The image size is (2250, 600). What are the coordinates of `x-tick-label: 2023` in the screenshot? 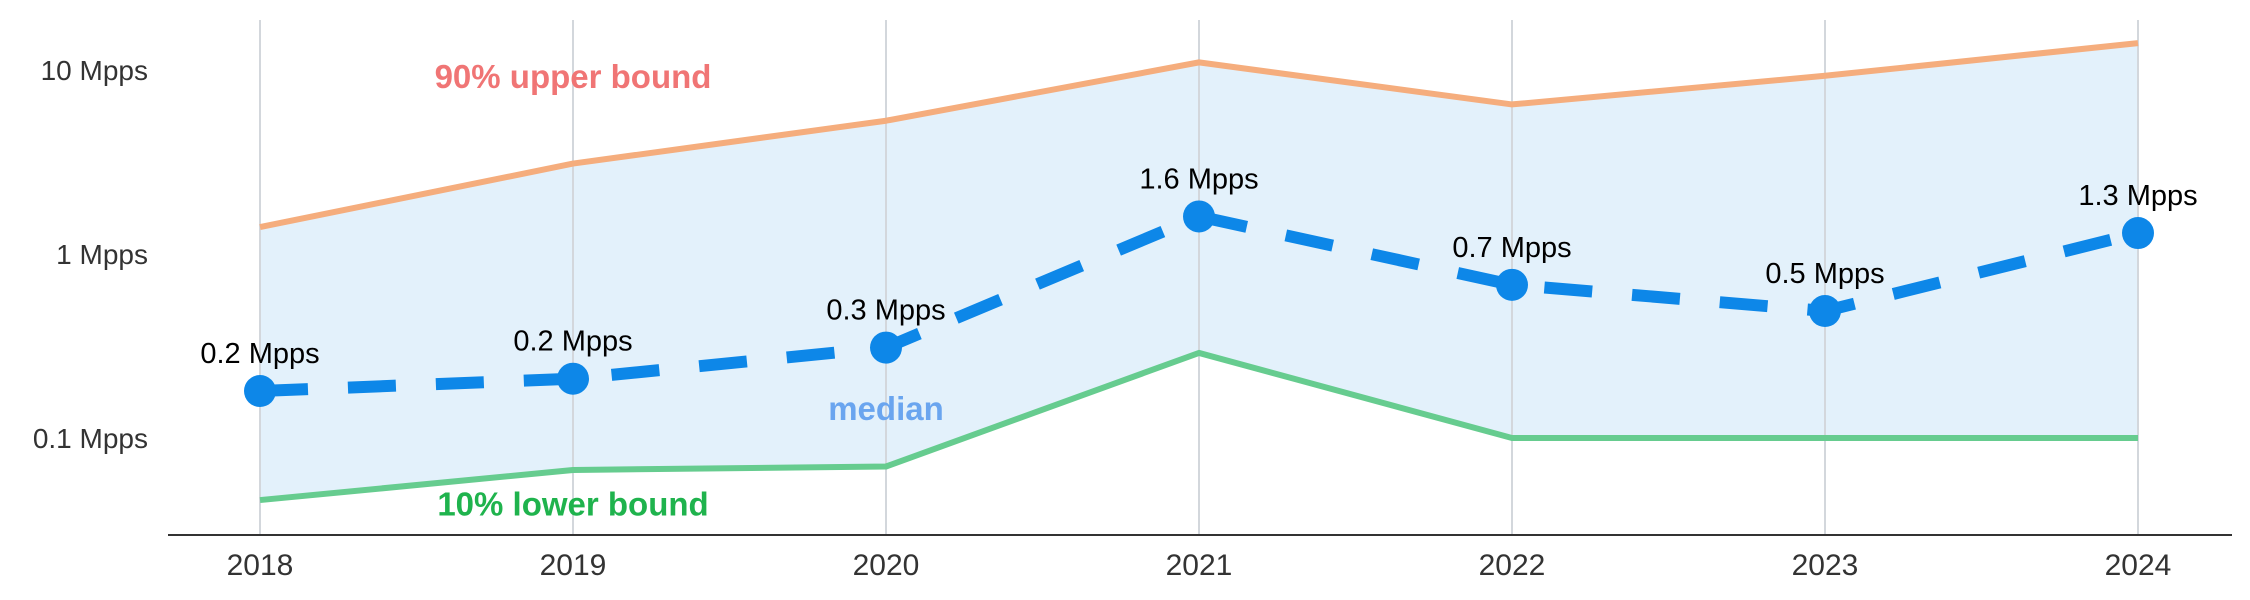 It's located at (1825, 565).